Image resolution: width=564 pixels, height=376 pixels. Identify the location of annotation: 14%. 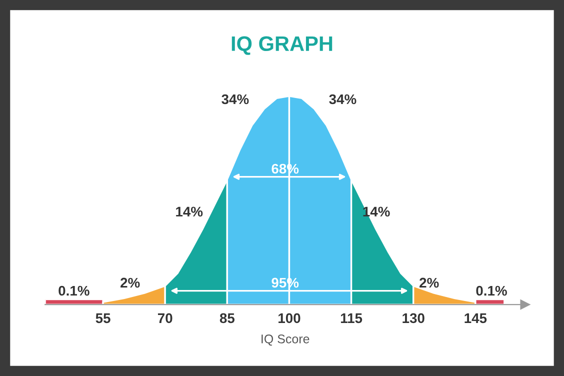
(189, 211).